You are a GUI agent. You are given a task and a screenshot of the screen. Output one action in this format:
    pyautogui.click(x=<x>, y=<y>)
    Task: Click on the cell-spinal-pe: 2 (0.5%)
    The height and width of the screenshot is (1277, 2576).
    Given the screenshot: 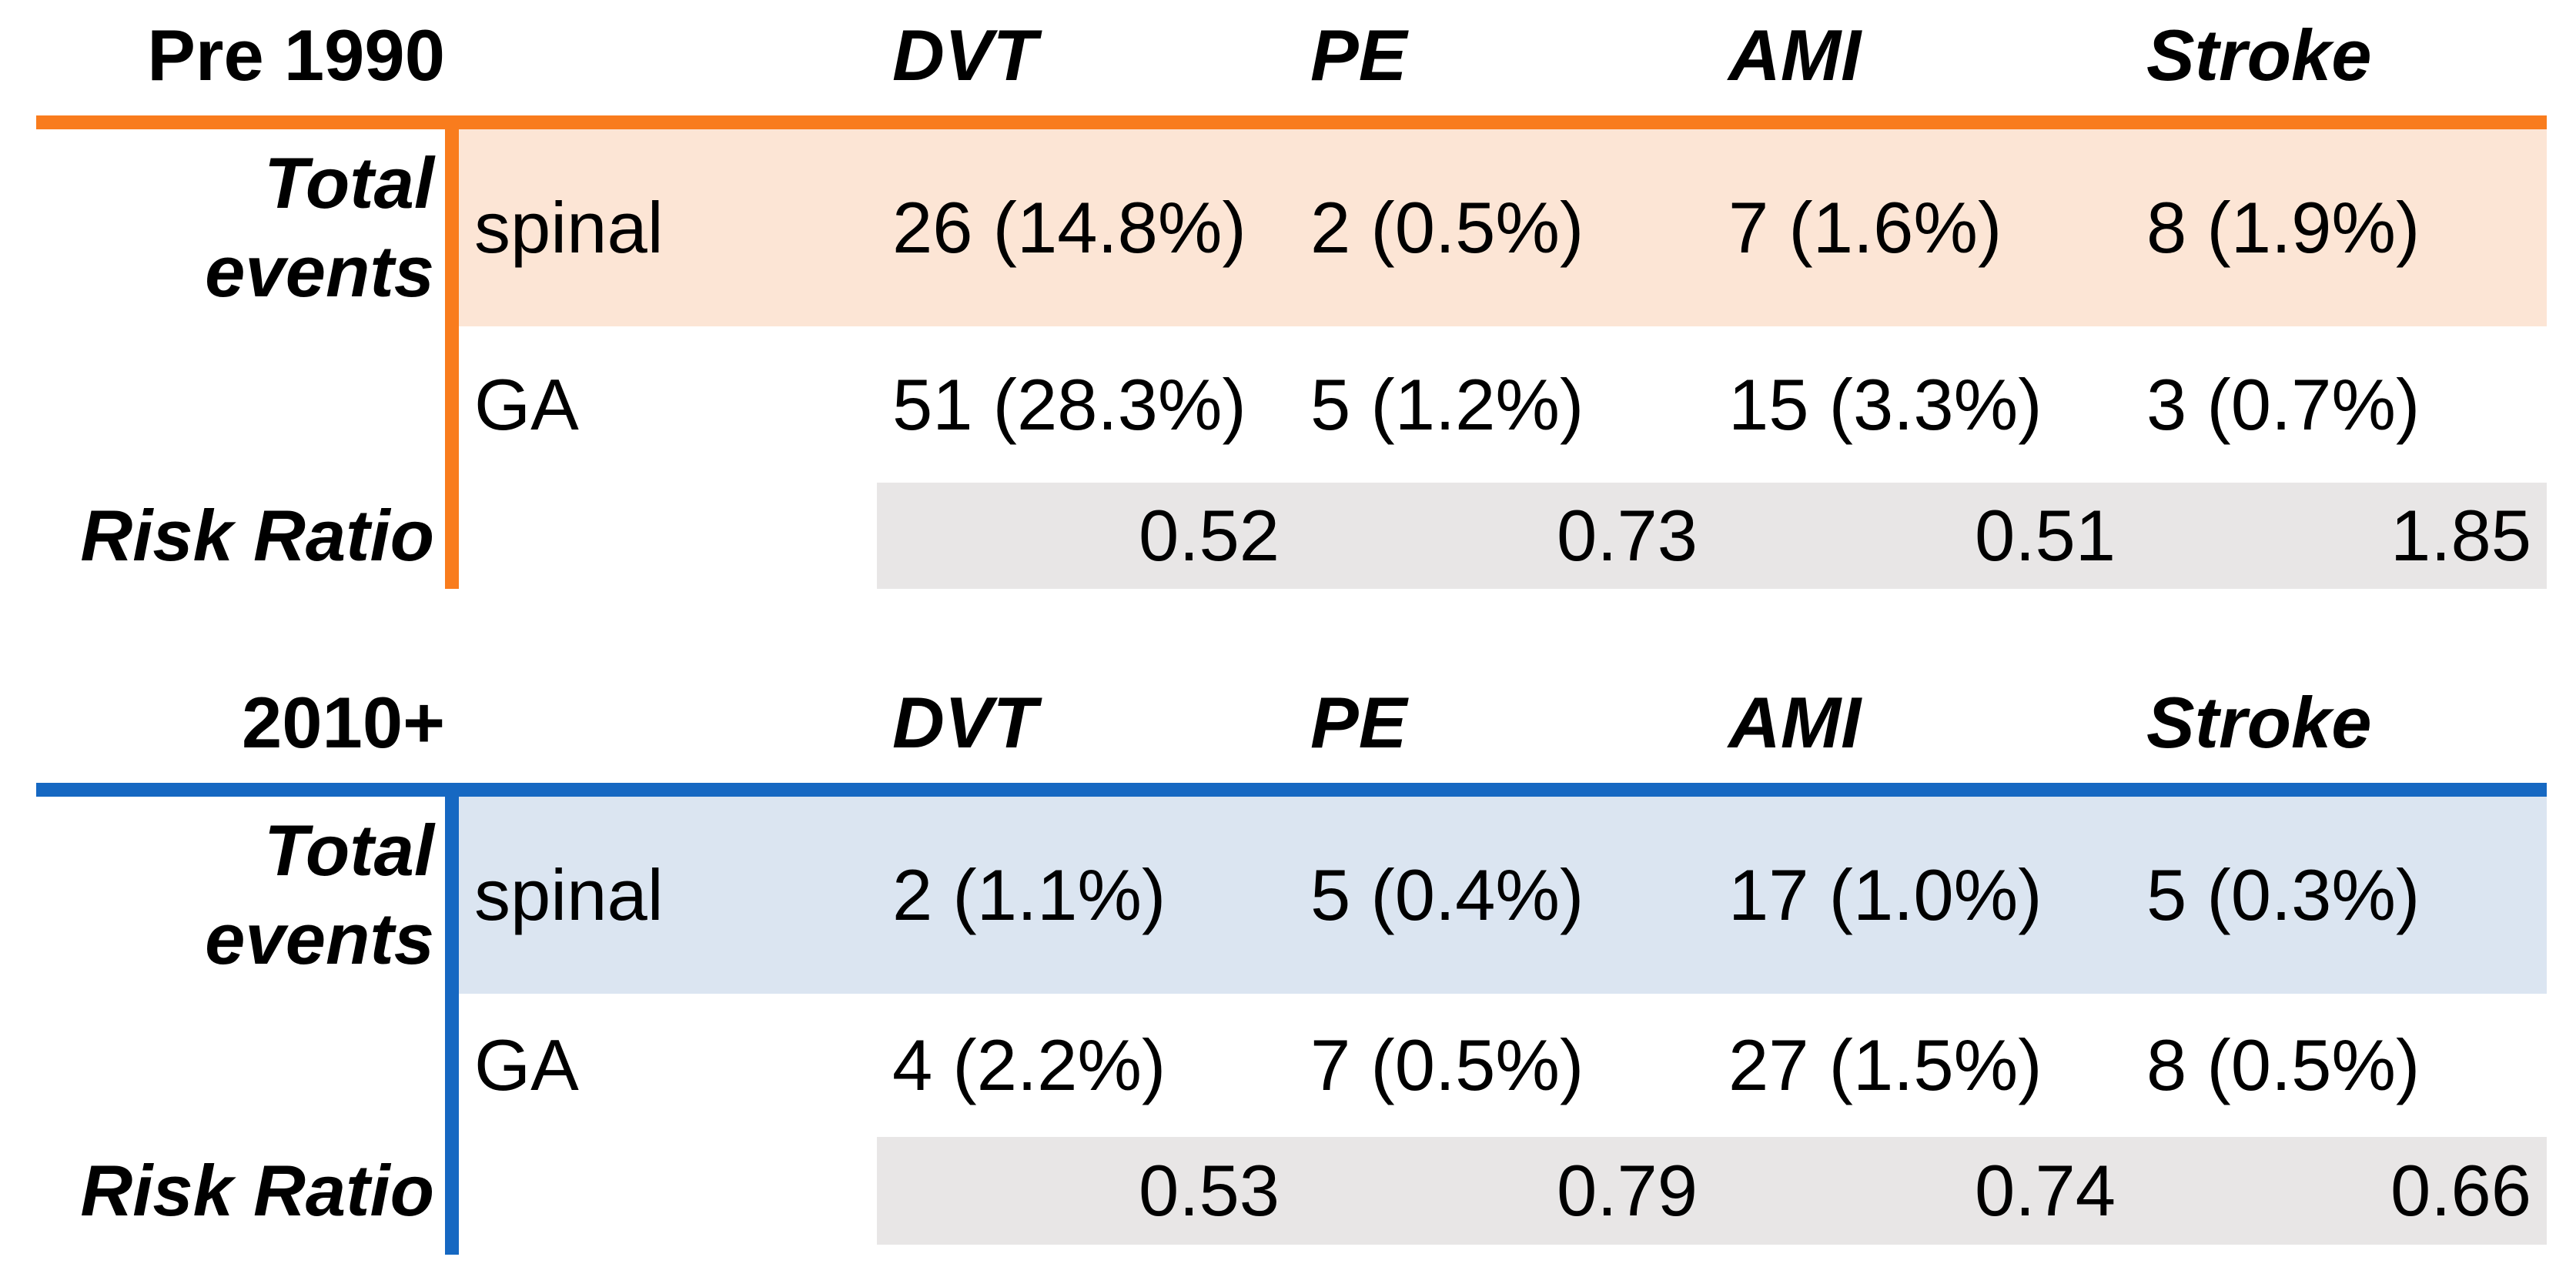 What is the action you would take?
    pyautogui.click(x=1504, y=227)
    